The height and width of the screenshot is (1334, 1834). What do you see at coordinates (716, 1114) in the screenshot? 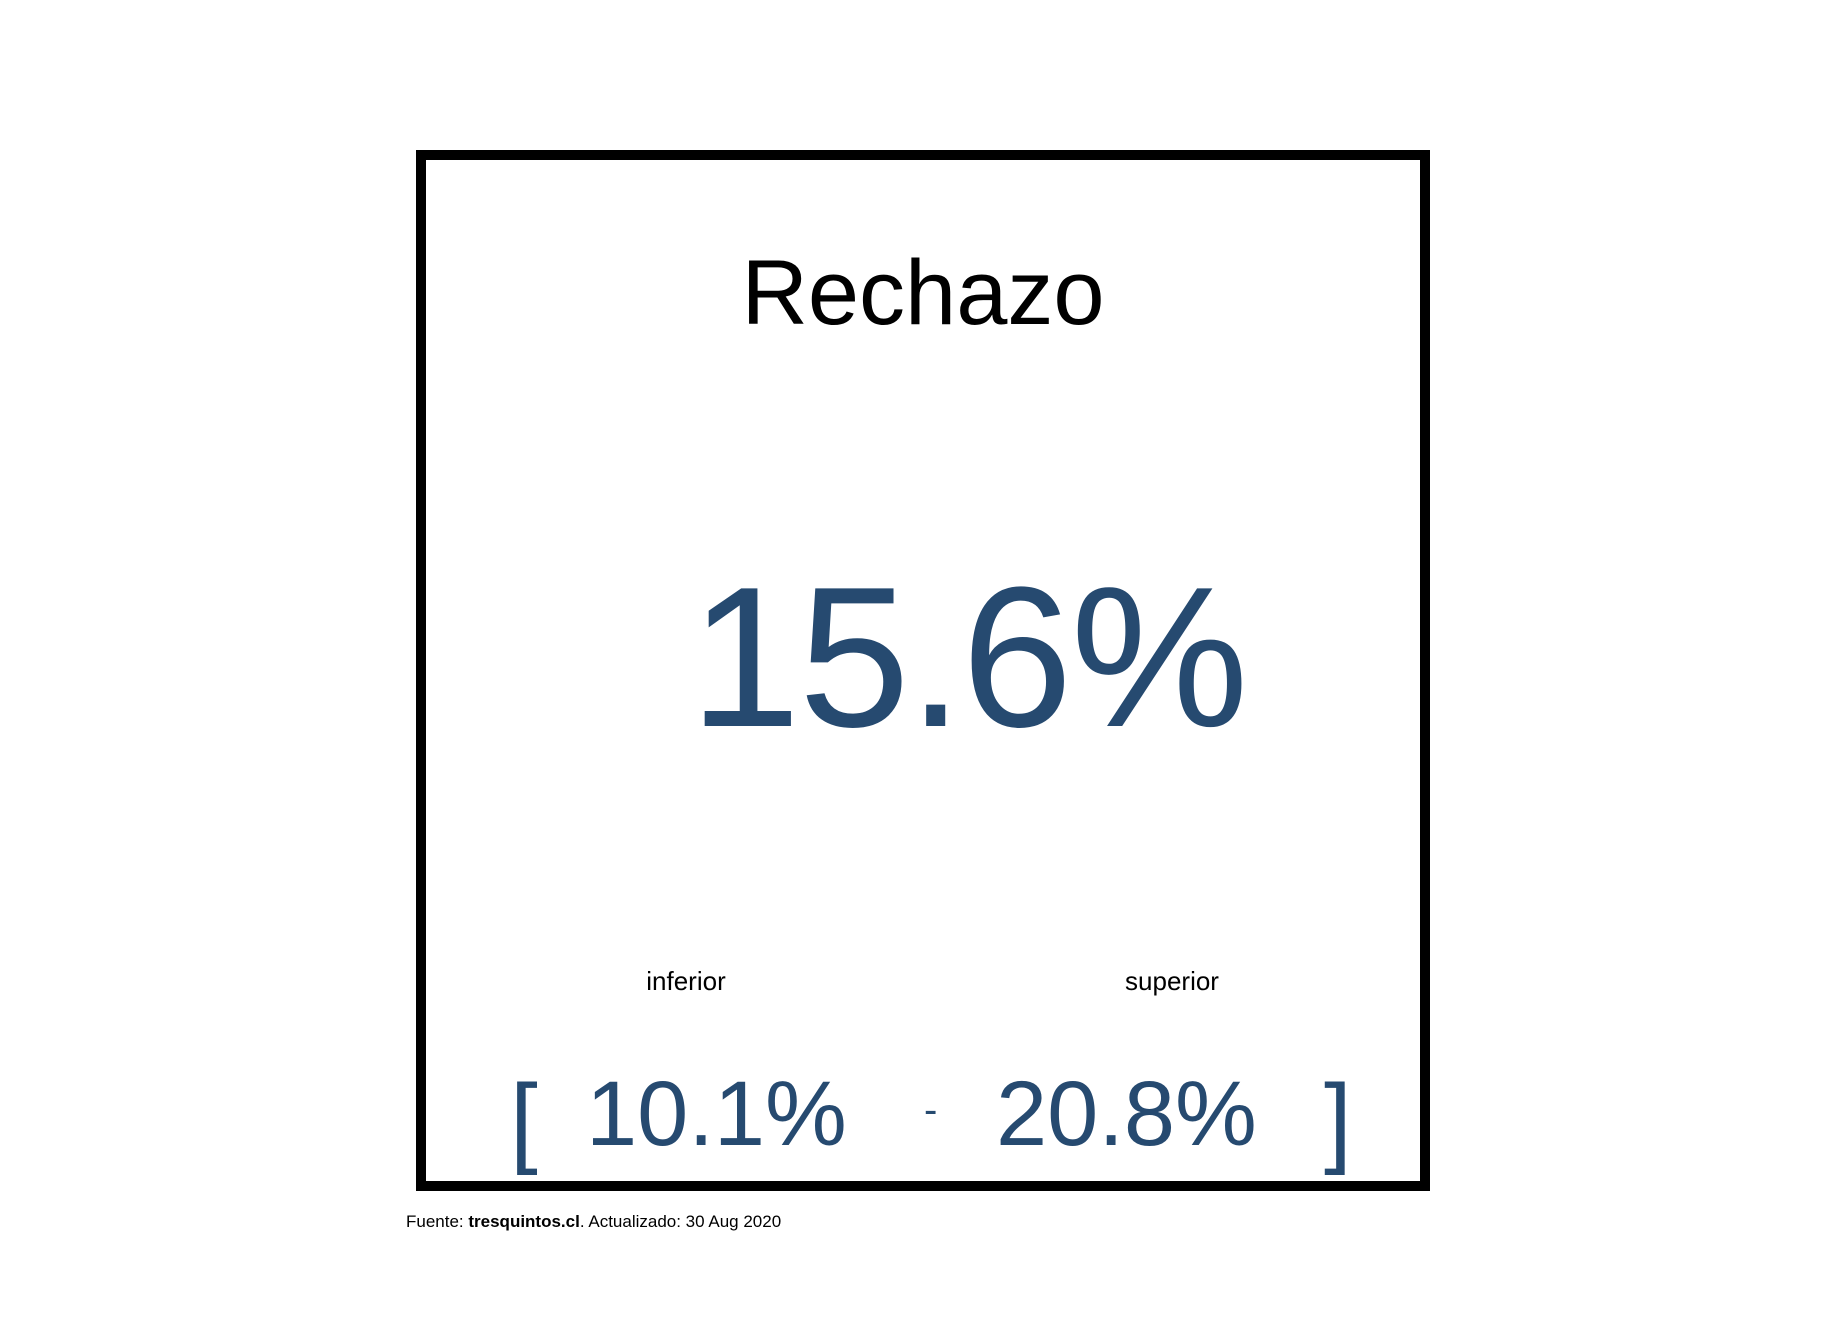
I see `lower-bound-value: 10.1%` at bounding box center [716, 1114].